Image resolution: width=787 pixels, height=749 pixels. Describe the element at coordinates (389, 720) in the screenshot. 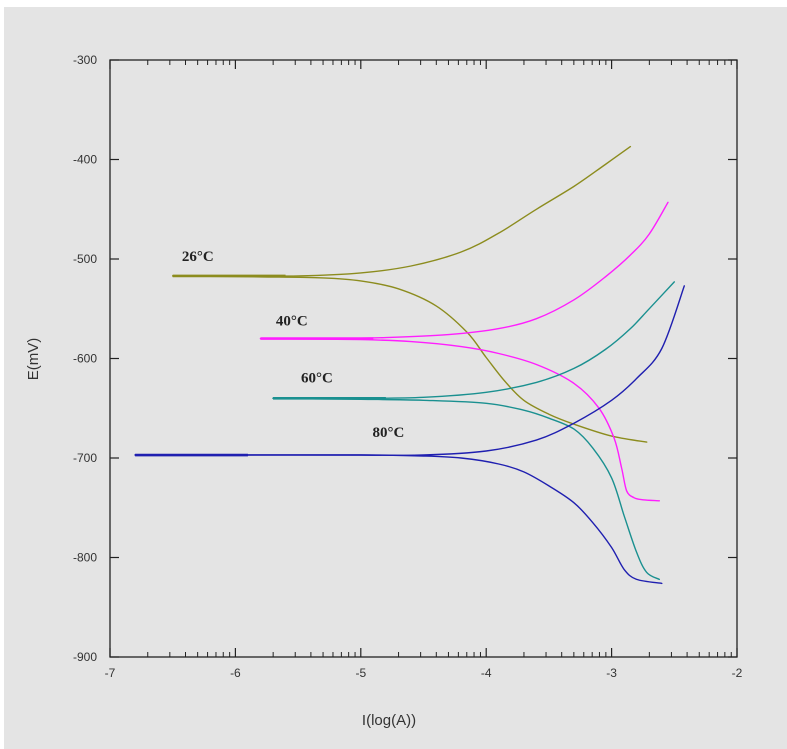

I see `x-axis-title: I(log(A))` at that location.